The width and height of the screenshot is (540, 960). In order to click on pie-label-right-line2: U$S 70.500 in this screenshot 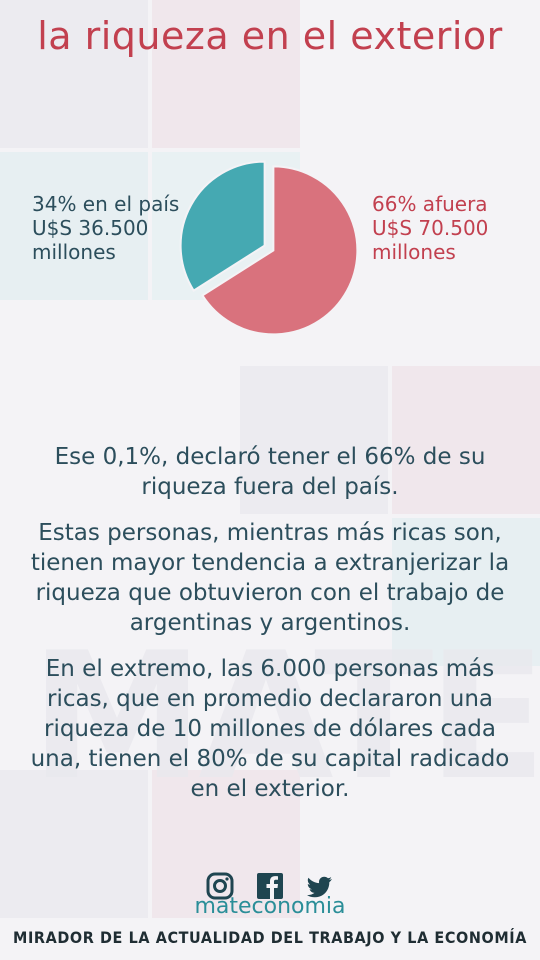, I will do `click(430, 228)`.